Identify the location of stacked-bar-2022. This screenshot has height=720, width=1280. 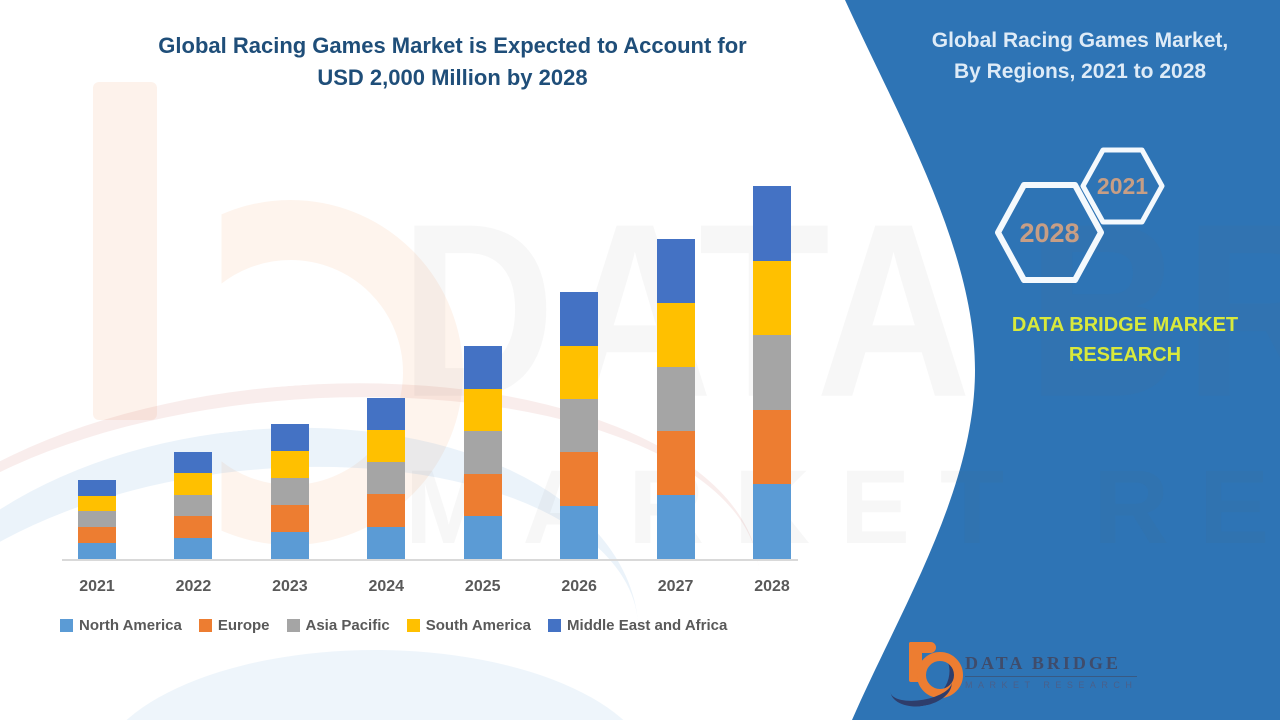
(193, 505).